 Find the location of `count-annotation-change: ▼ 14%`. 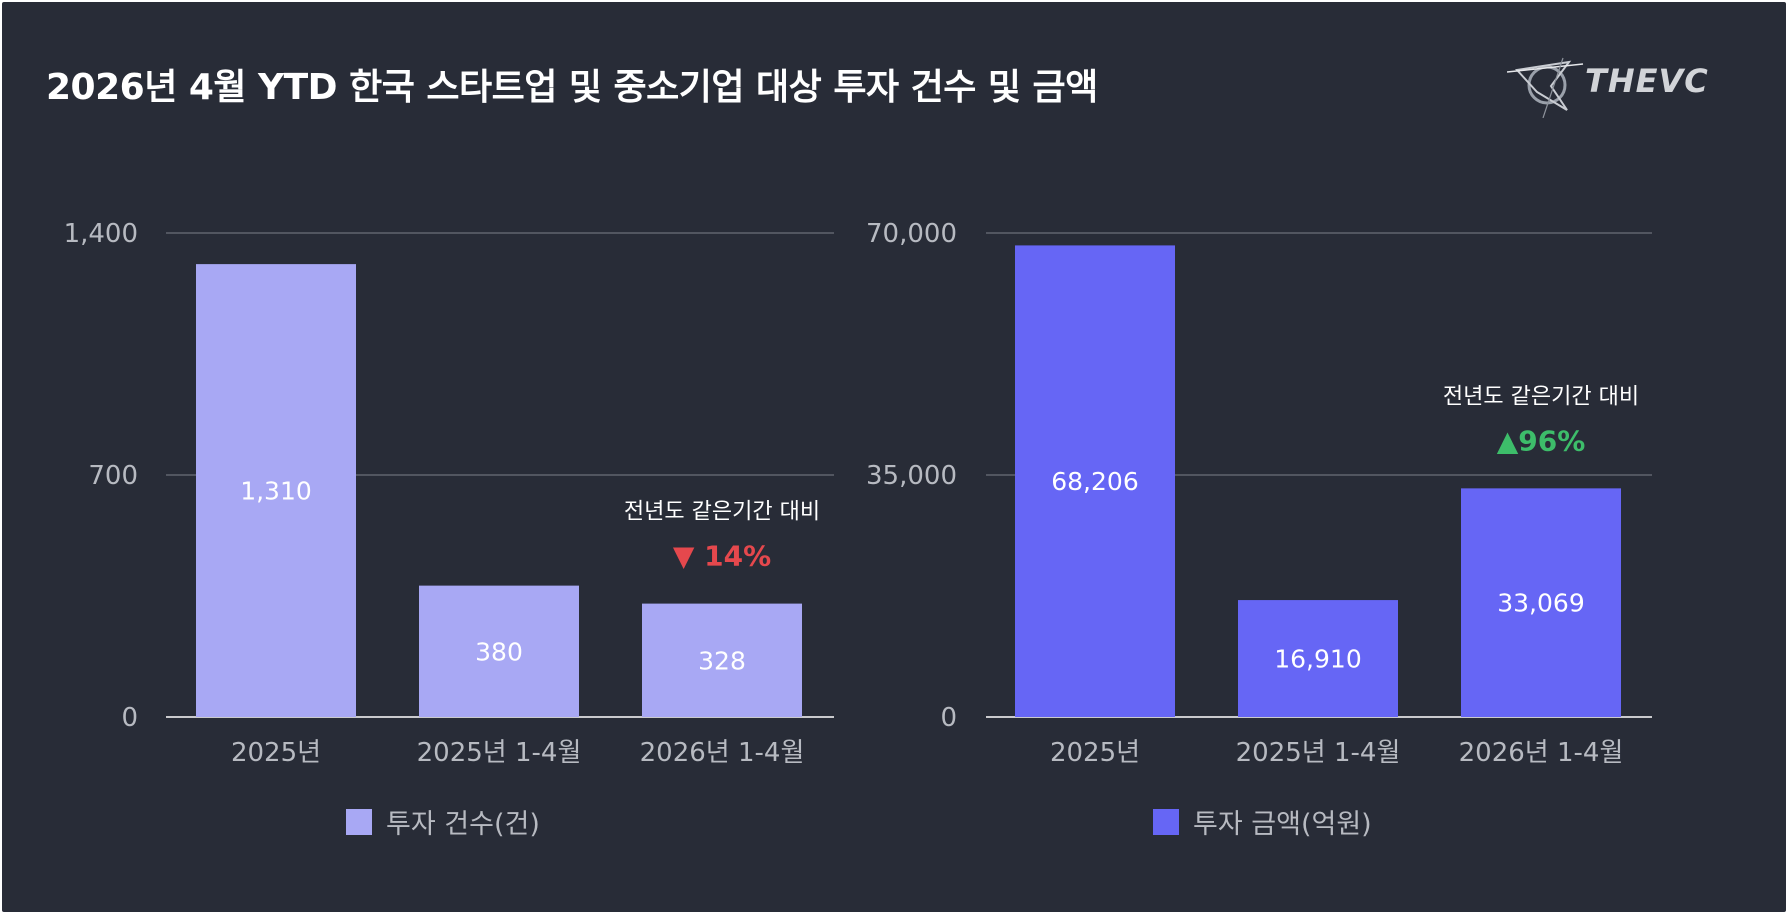

count-annotation-change: ▼ 14% is located at coordinates (722, 556).